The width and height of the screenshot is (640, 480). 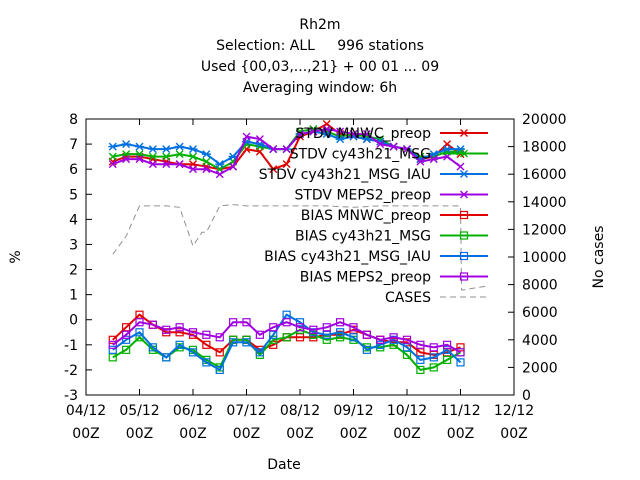 I want to click on y2-tick-label: 4000, so click(x=540, y=341).